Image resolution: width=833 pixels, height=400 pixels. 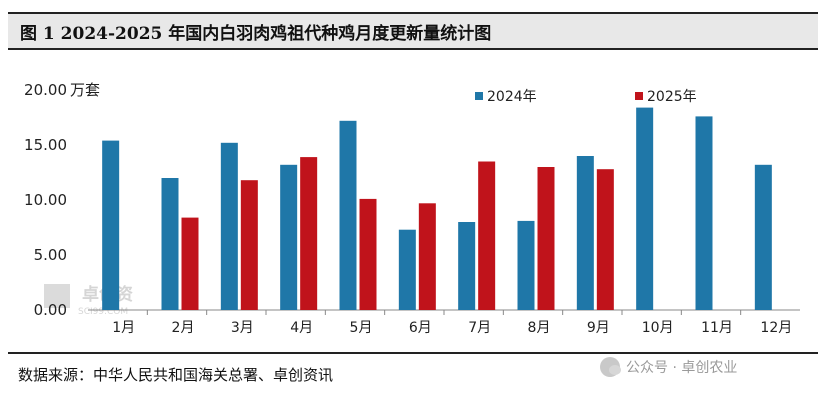 What do you see at coordinates (45, 145) in the screenshot?
I see `y-tick-label: 15.00` at bounding box center [45, 145].